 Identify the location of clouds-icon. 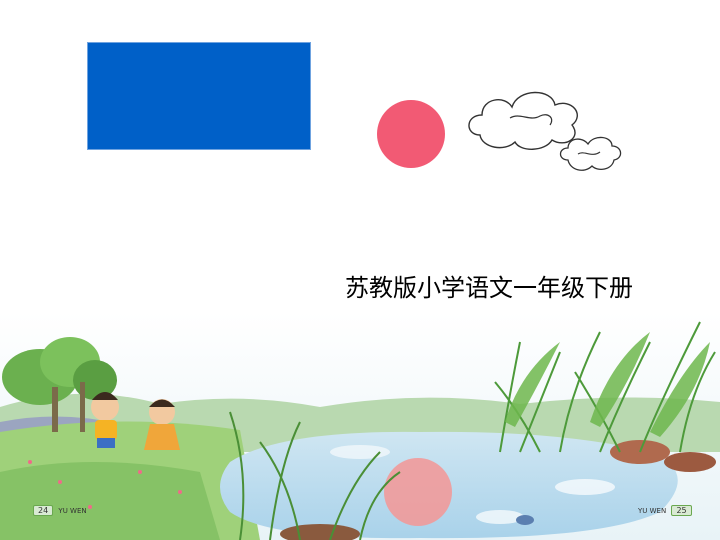
(545, 131).